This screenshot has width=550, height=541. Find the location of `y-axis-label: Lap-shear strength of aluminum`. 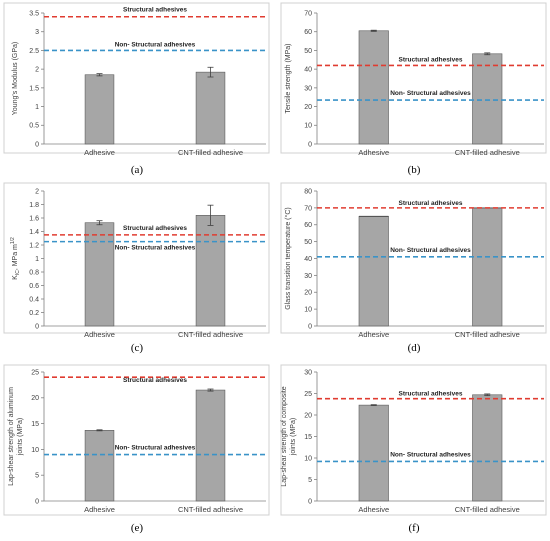

y-axis-label: Lap-shear strength of aluminum is located at coordinates (11, 436).